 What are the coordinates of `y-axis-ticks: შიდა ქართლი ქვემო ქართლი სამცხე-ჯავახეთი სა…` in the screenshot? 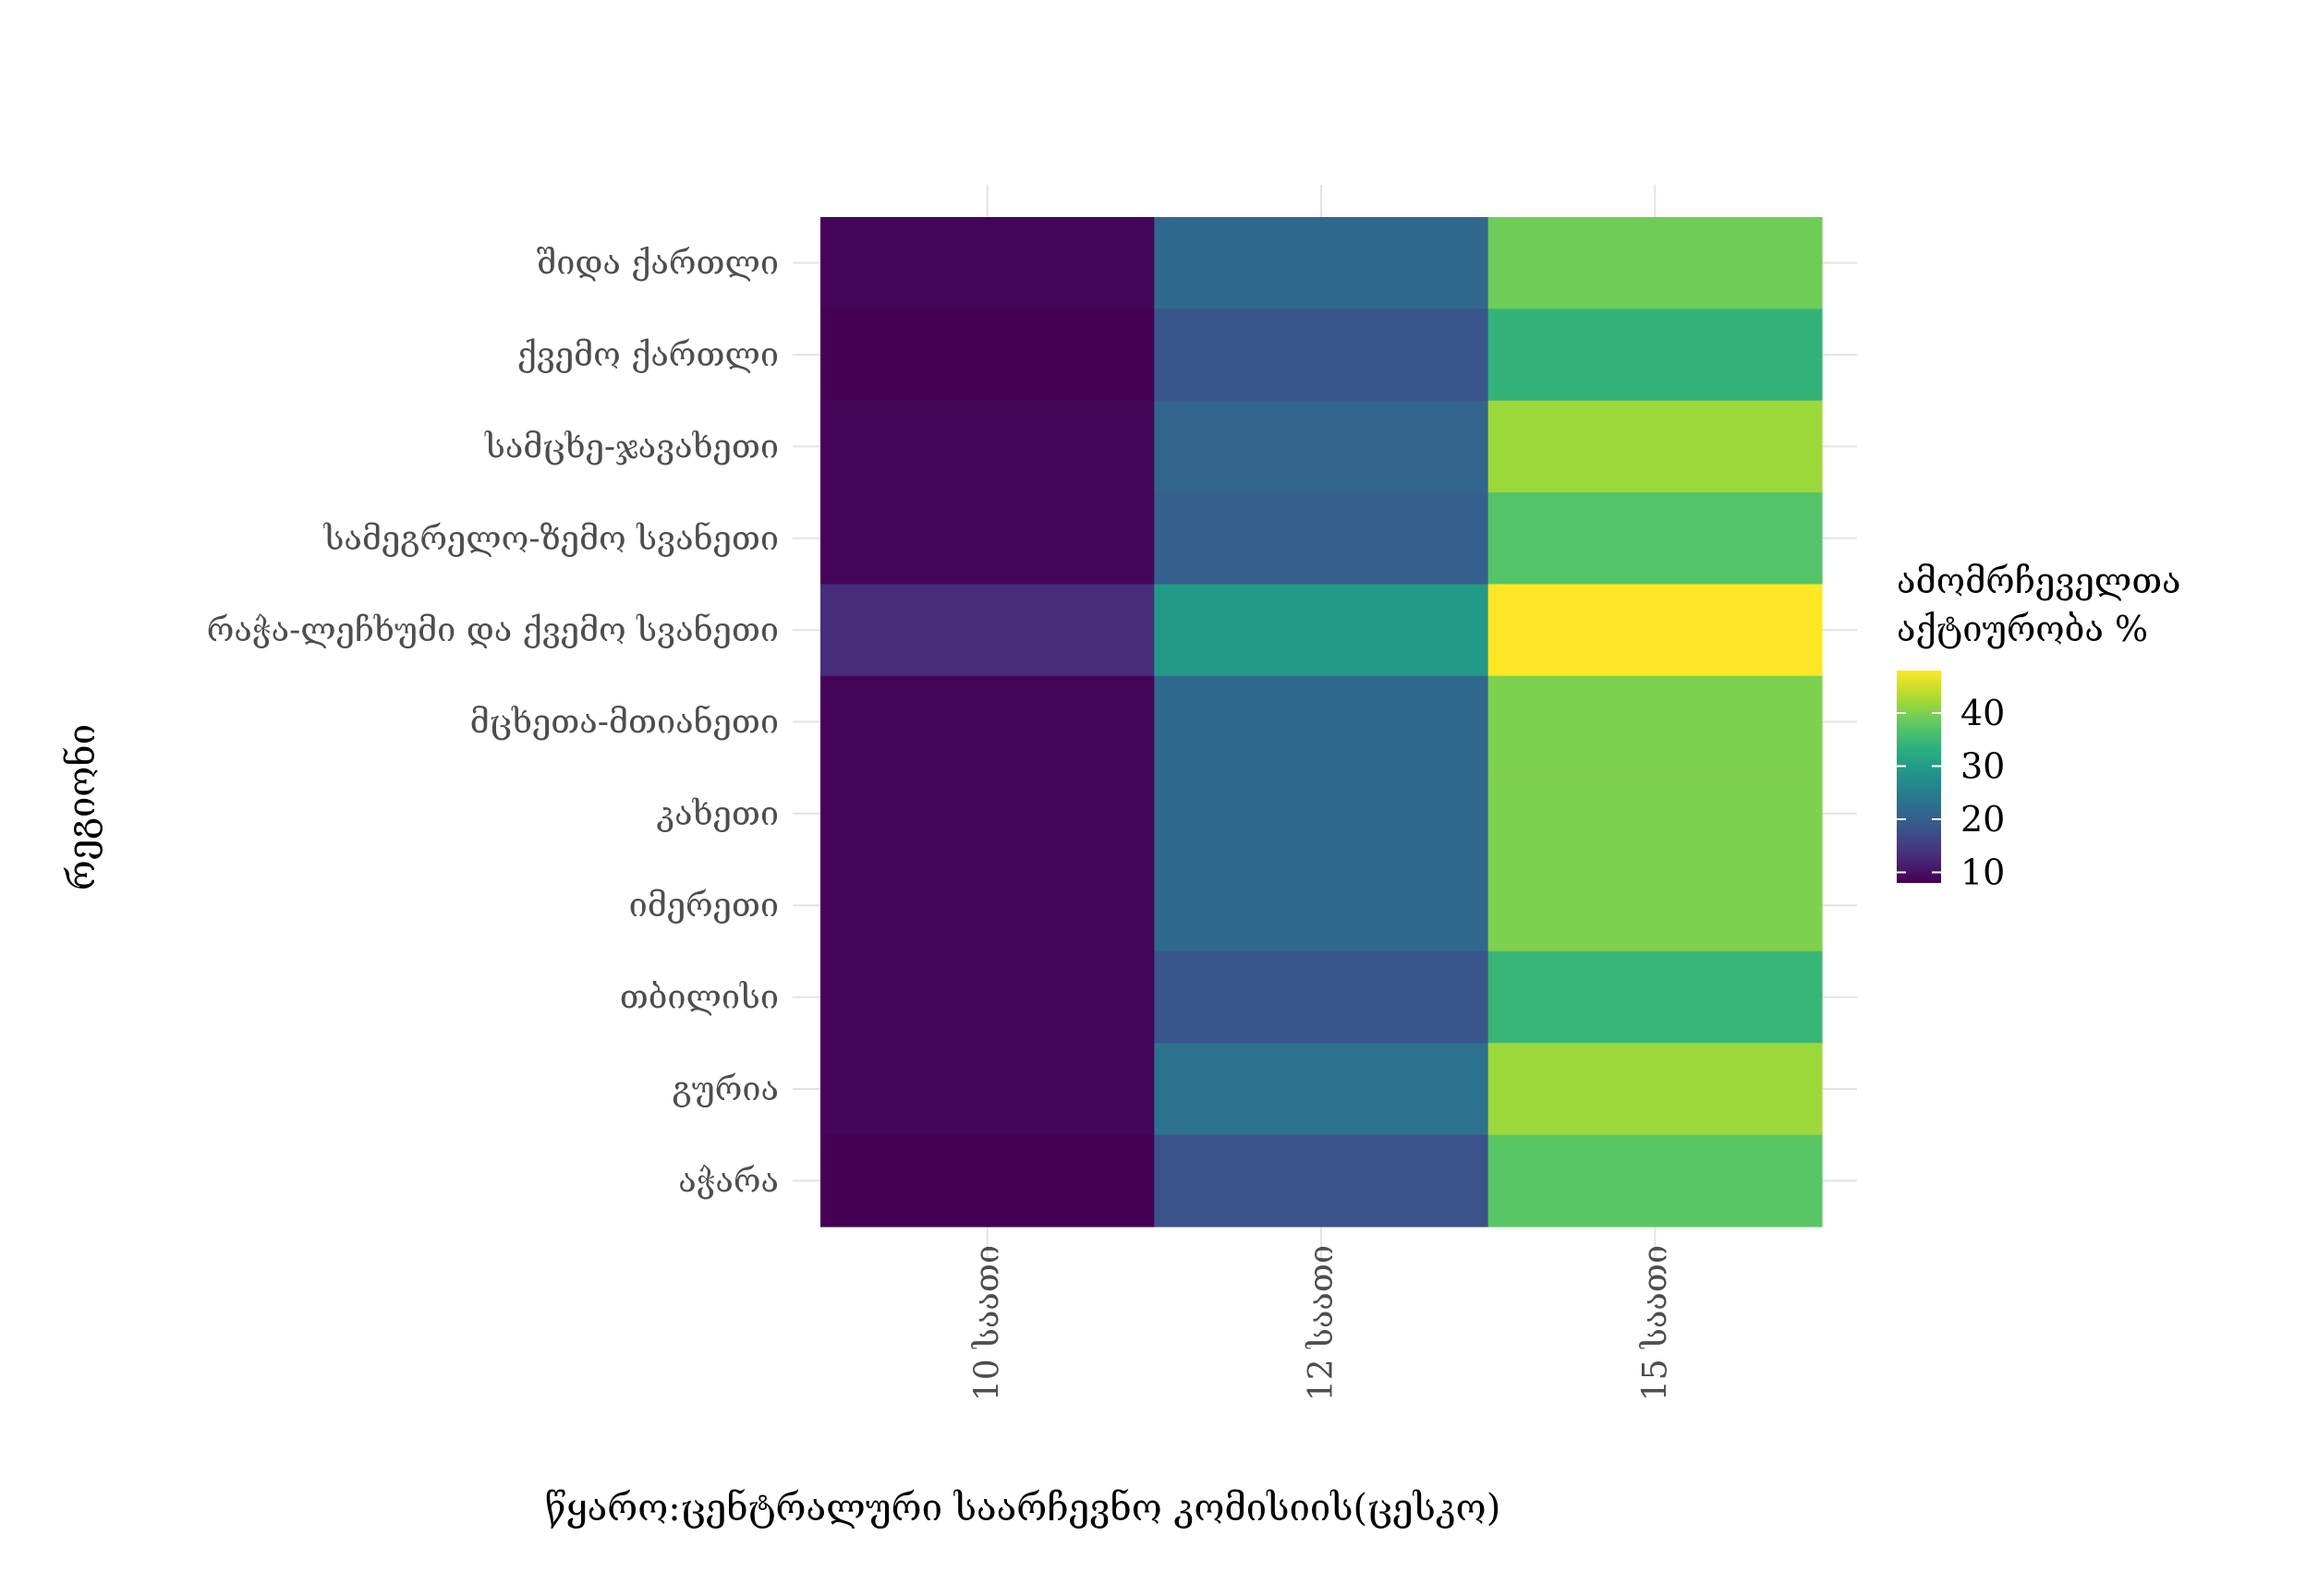 It's located at (493, 723).